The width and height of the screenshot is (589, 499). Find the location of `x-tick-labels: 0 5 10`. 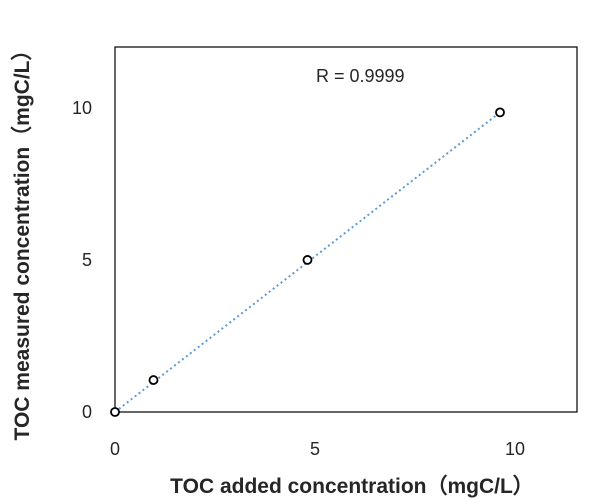

x-tick-labels: 0 5 10 is located at coordinates (317, 449).